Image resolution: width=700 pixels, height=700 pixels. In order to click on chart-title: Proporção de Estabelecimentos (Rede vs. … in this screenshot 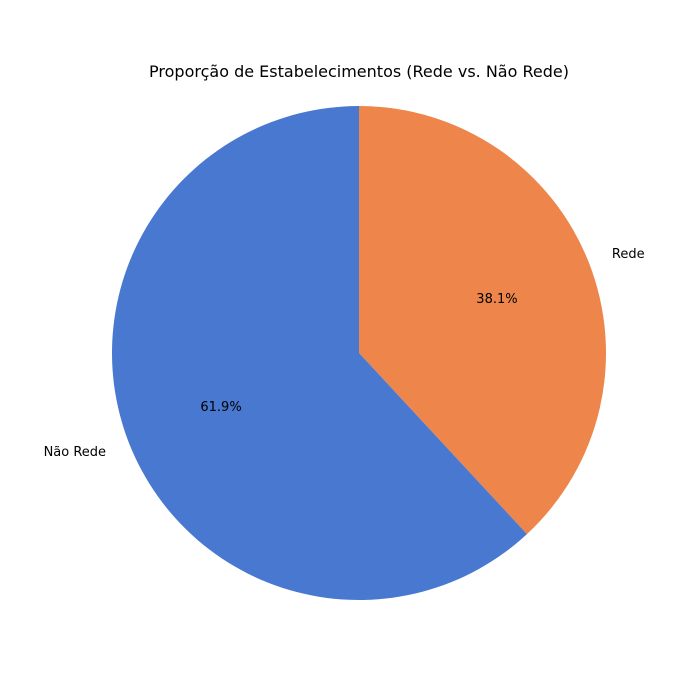, I will do `click(359, 71)`.